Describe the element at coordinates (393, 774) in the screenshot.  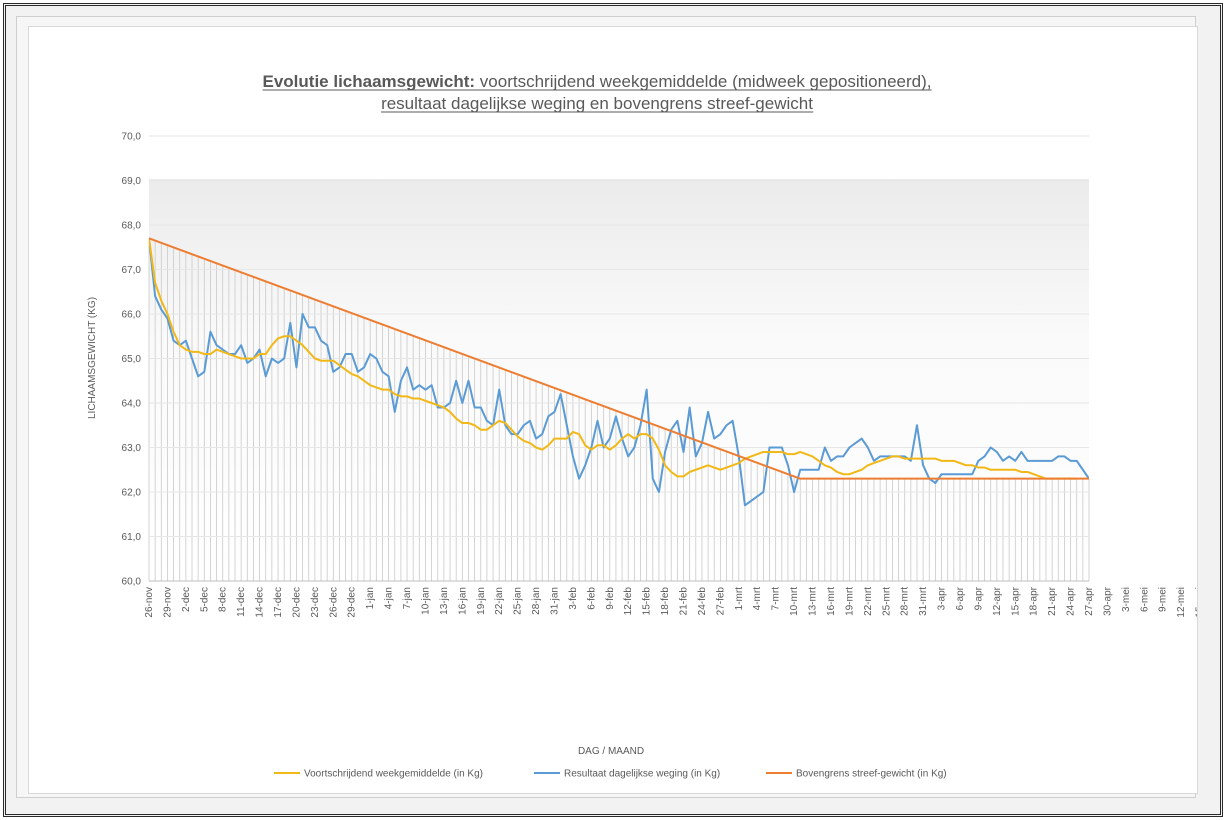
I see `legend-label: Voortschrijdend weekgemiddelde (in Kg)` at that location.